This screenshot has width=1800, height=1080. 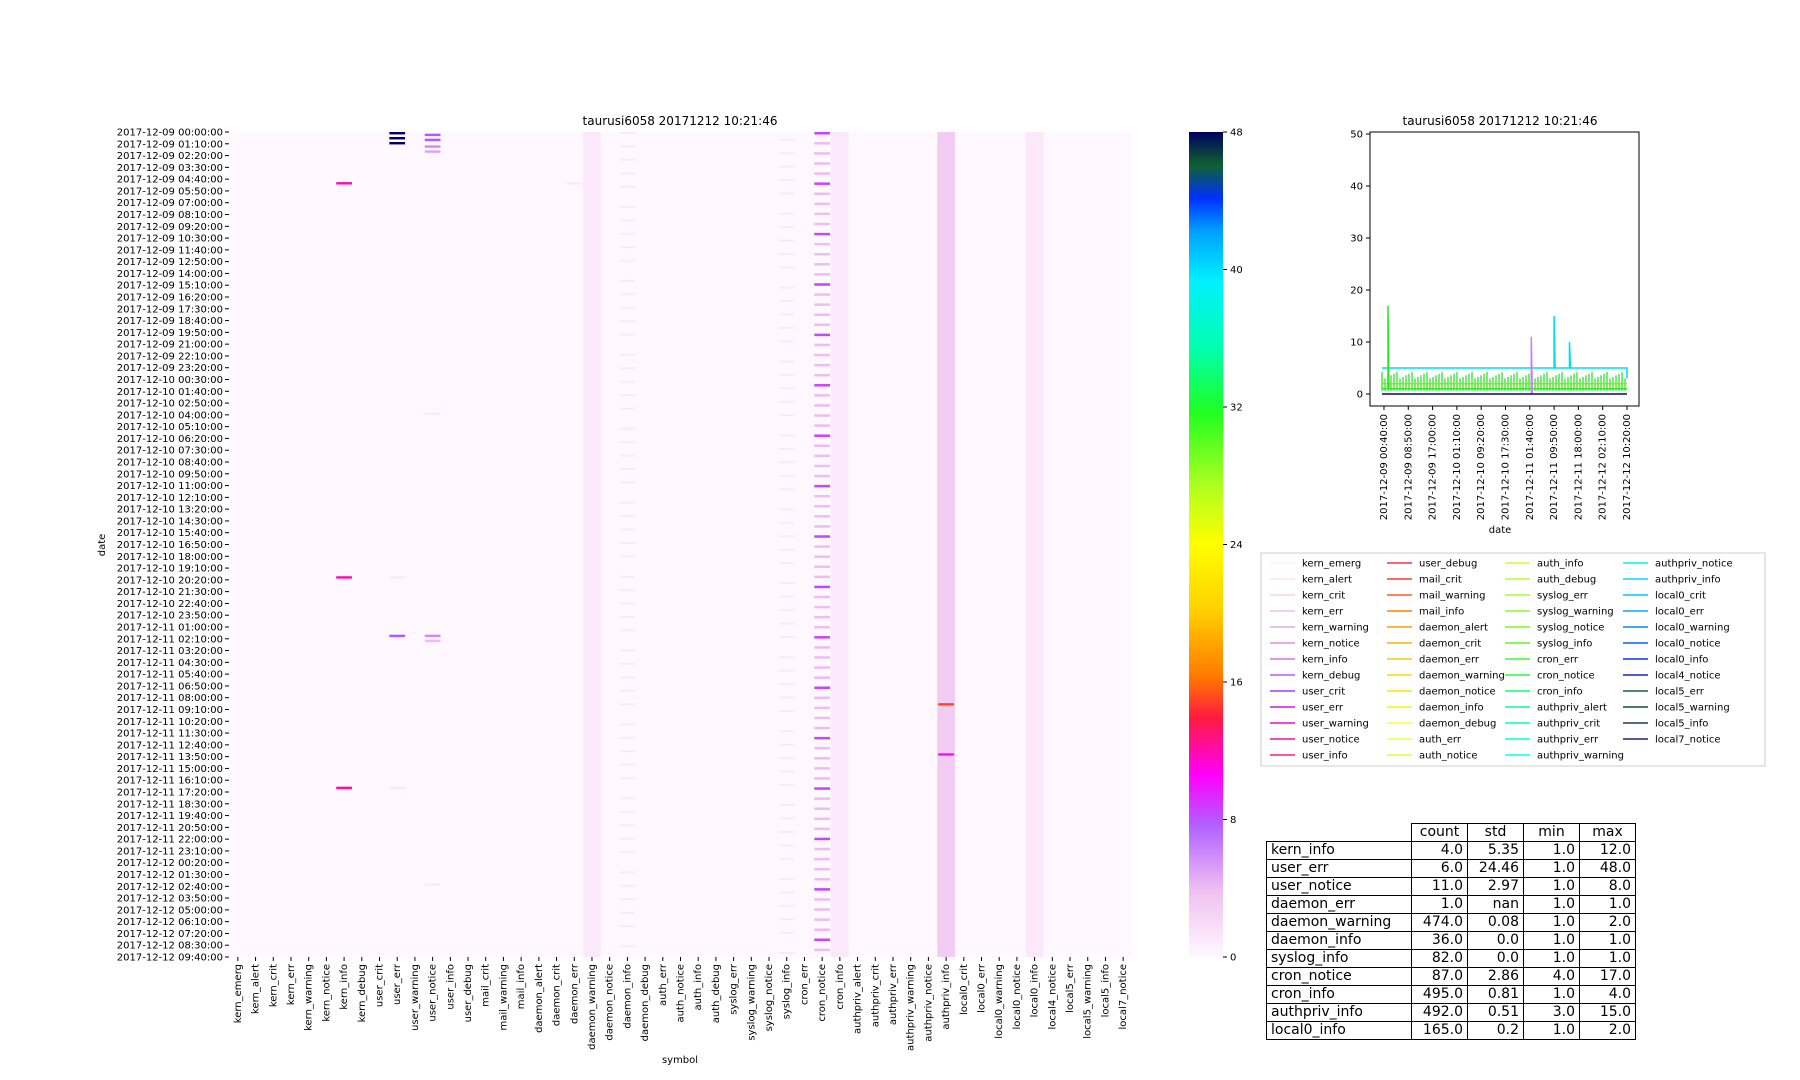 I want to click on heatmap-x-tick-label: authpriv_info, so click(x=946, y=997).